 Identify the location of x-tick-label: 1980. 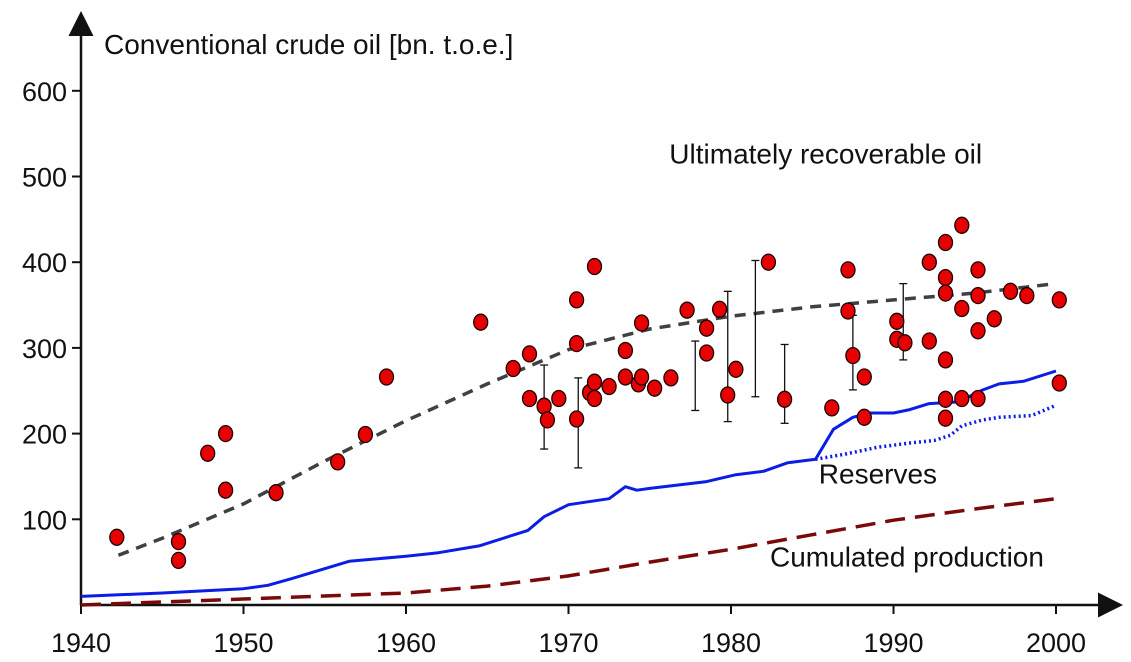
(731, 643).